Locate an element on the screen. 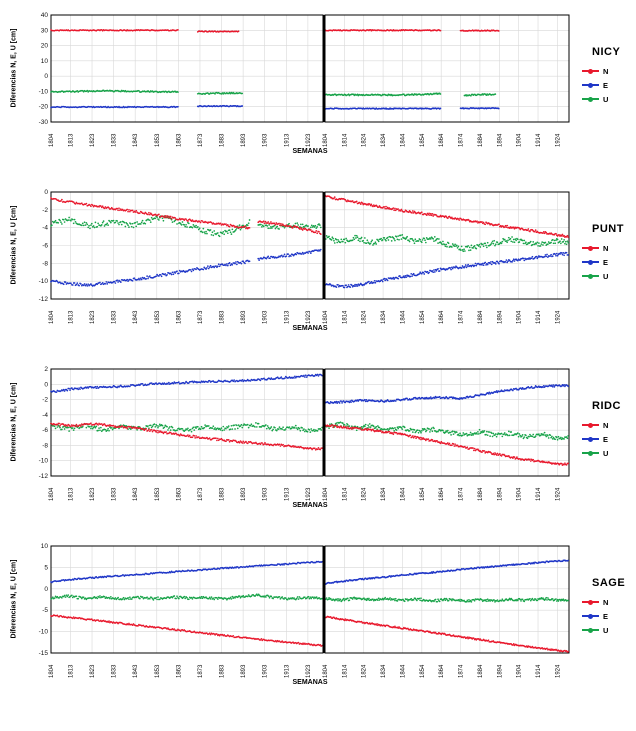 This screenshot has height=731, width=636. legend-sage: SAGE N E U is located at coordinates (604, 613).